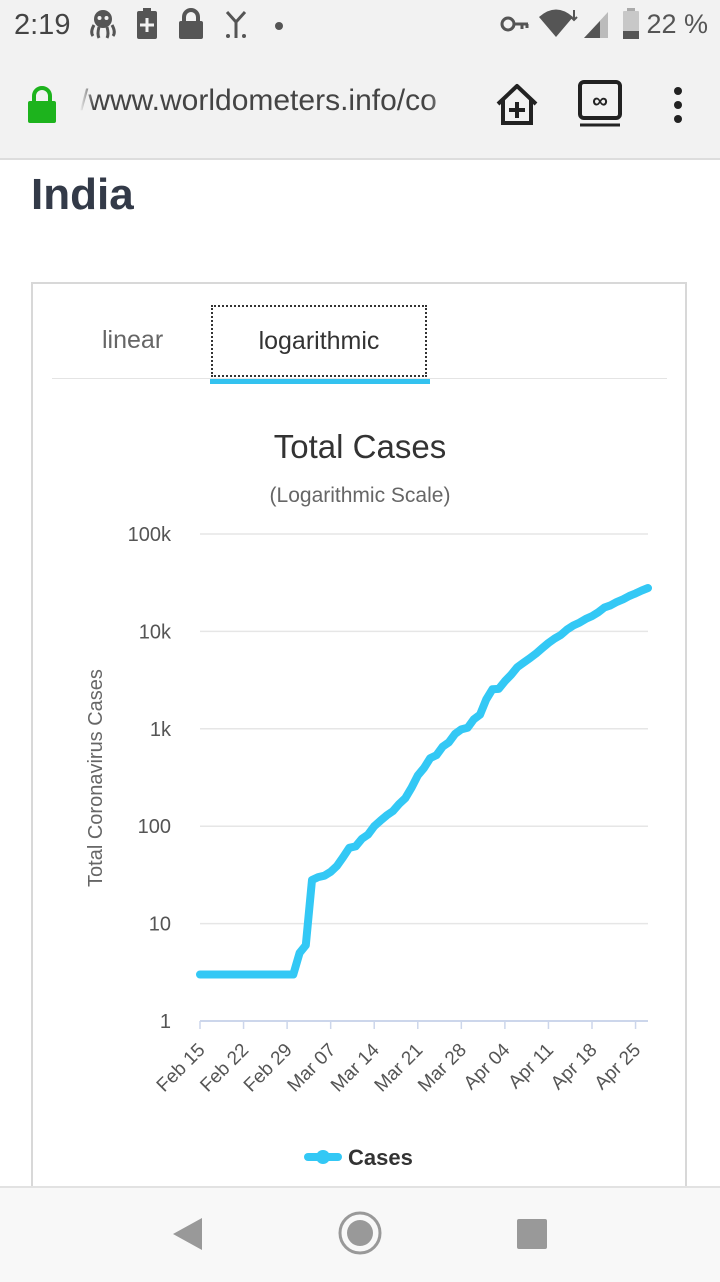  Describe the element at coordinates (42, 25) in the screenshot. I see `status-time: 2:19` at that location.